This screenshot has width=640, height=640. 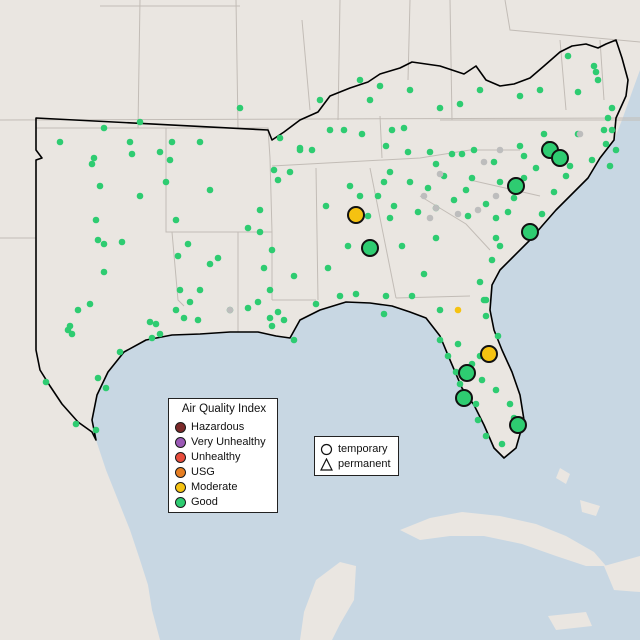 What do you see at coordinates (195, 472) in the screenshot?
I see `legend-item-usg: USG` at bounding box center [195, 472].